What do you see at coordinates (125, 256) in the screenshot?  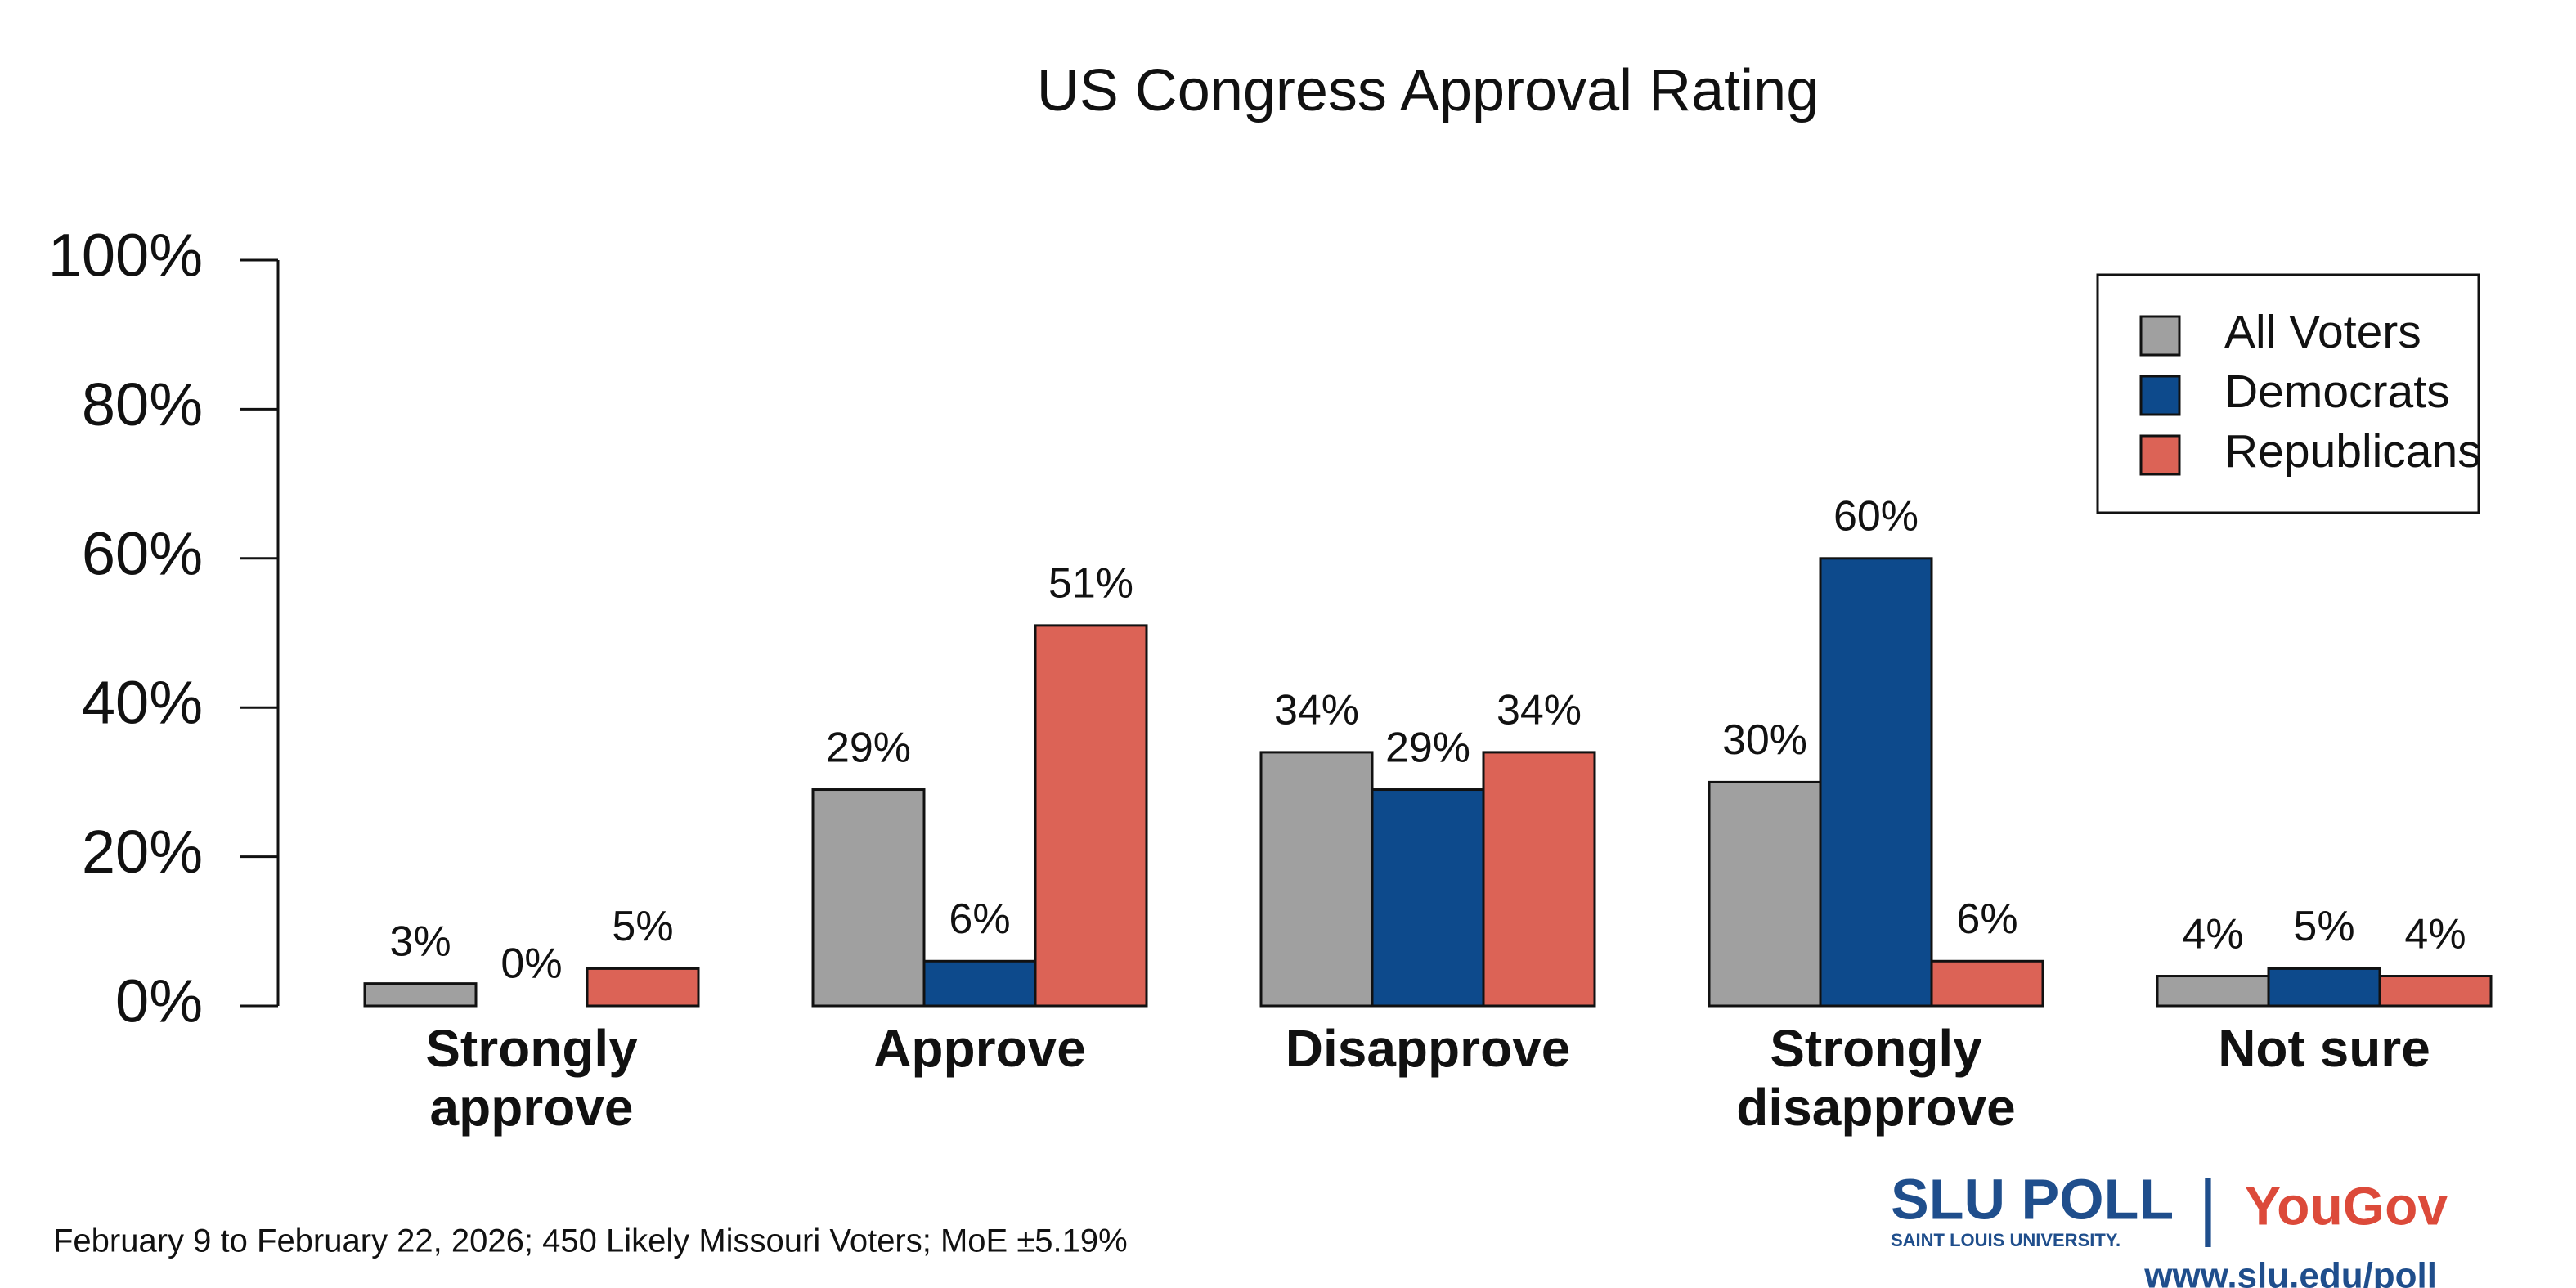 I see `y-tick-label: 100%` at bounding box center [125, 256].